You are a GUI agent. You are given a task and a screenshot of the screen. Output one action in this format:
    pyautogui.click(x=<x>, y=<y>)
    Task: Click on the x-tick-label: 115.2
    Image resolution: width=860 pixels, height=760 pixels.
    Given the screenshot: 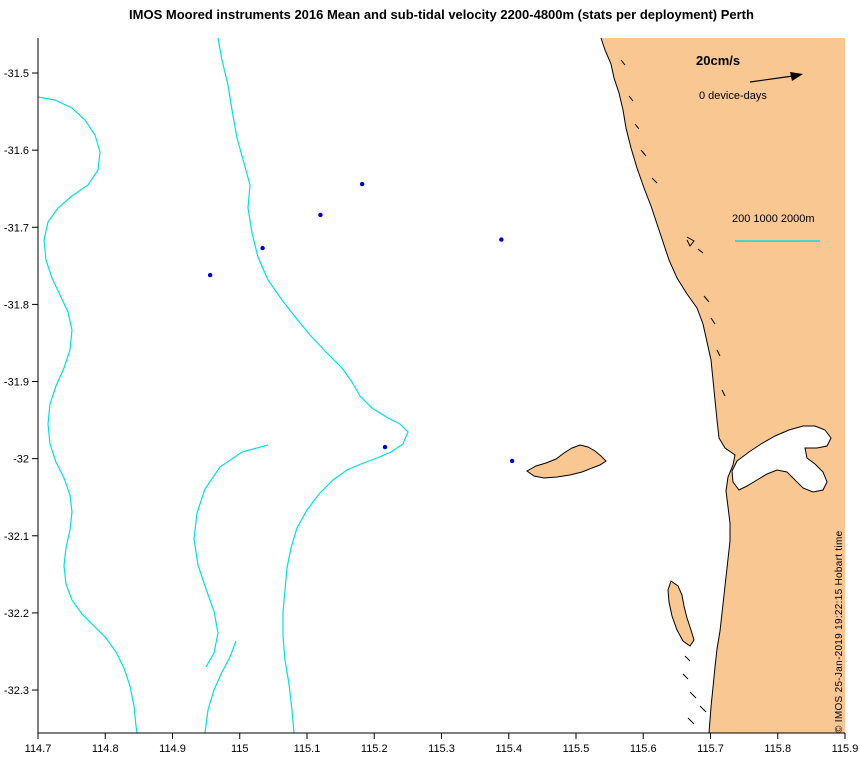 What is the action you would take?
    pyautogui.click(x=374, y=749)
    